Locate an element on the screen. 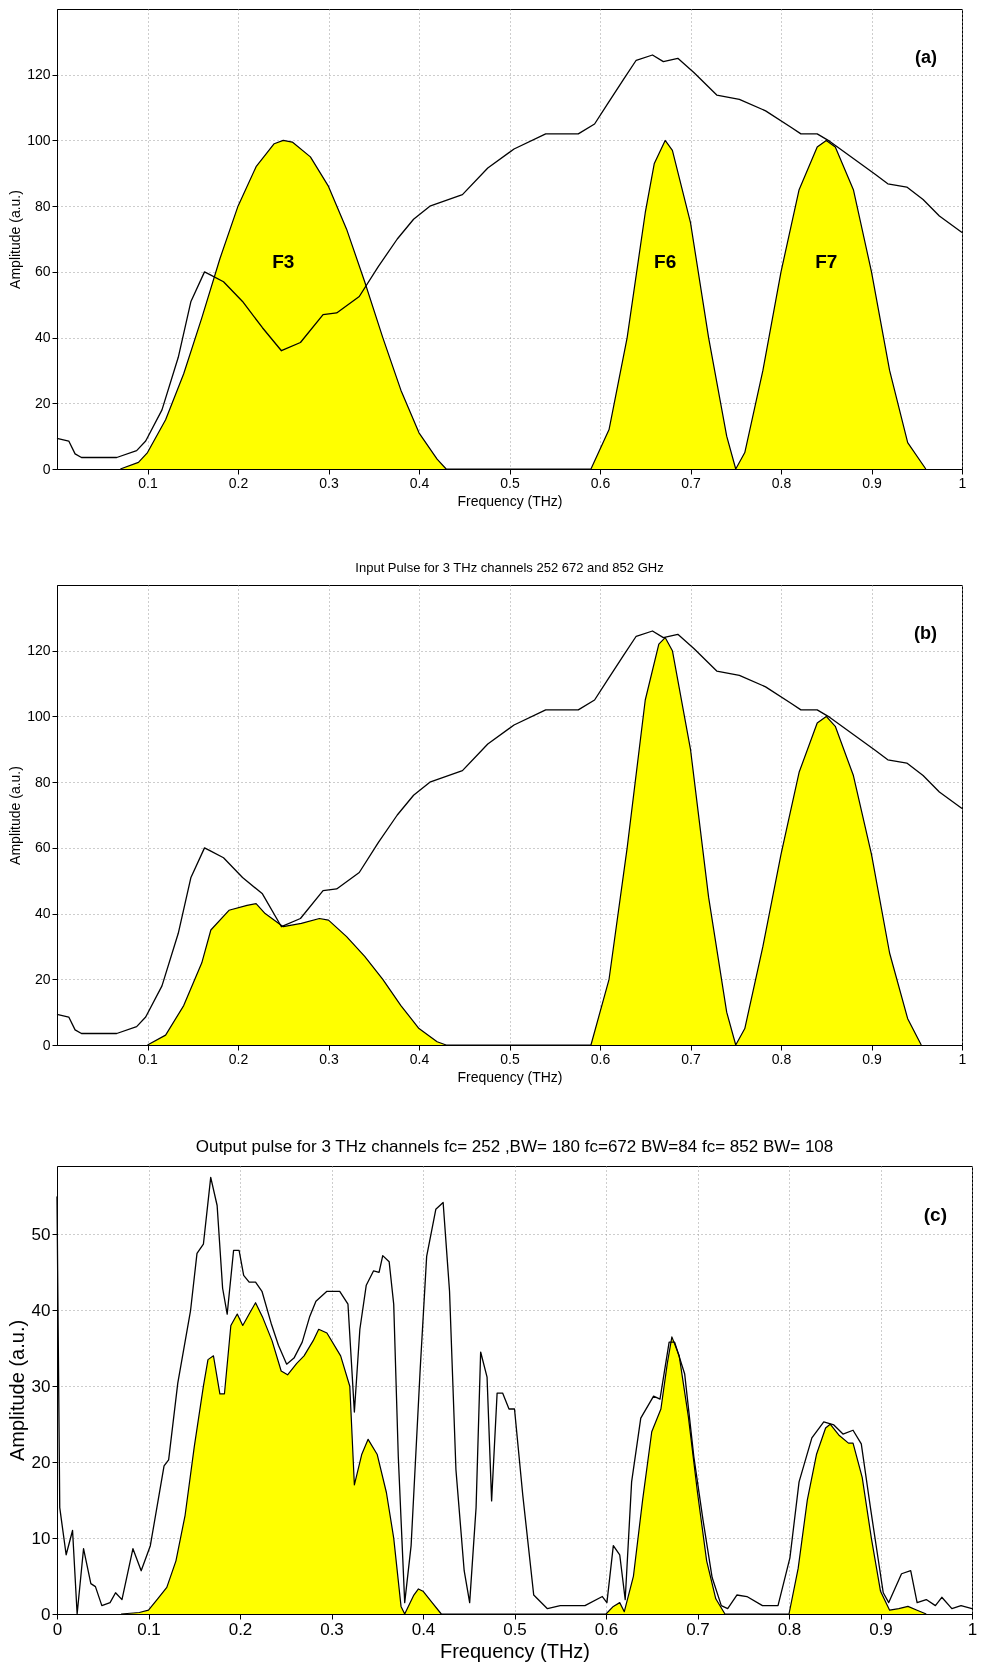 The width and height of the screenshot is (1006, 1676). annotation: (b) is located at coordinates (925, 633).